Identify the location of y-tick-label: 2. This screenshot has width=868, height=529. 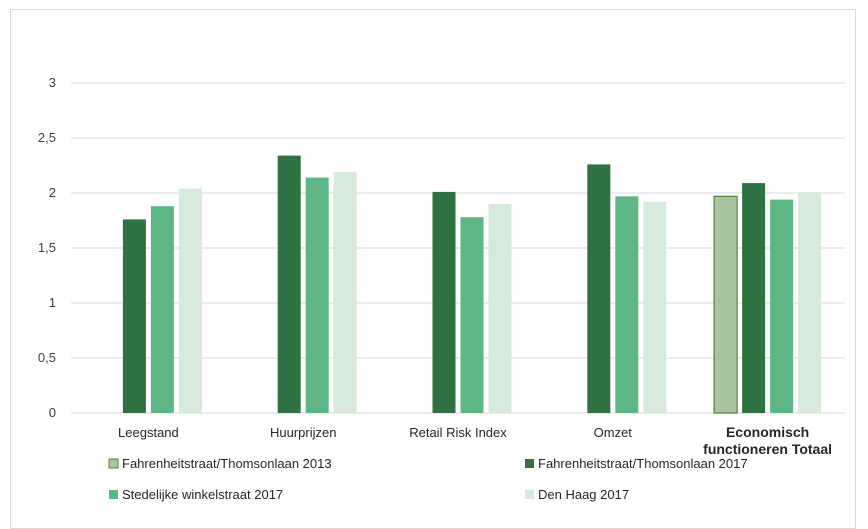
(52, 192).